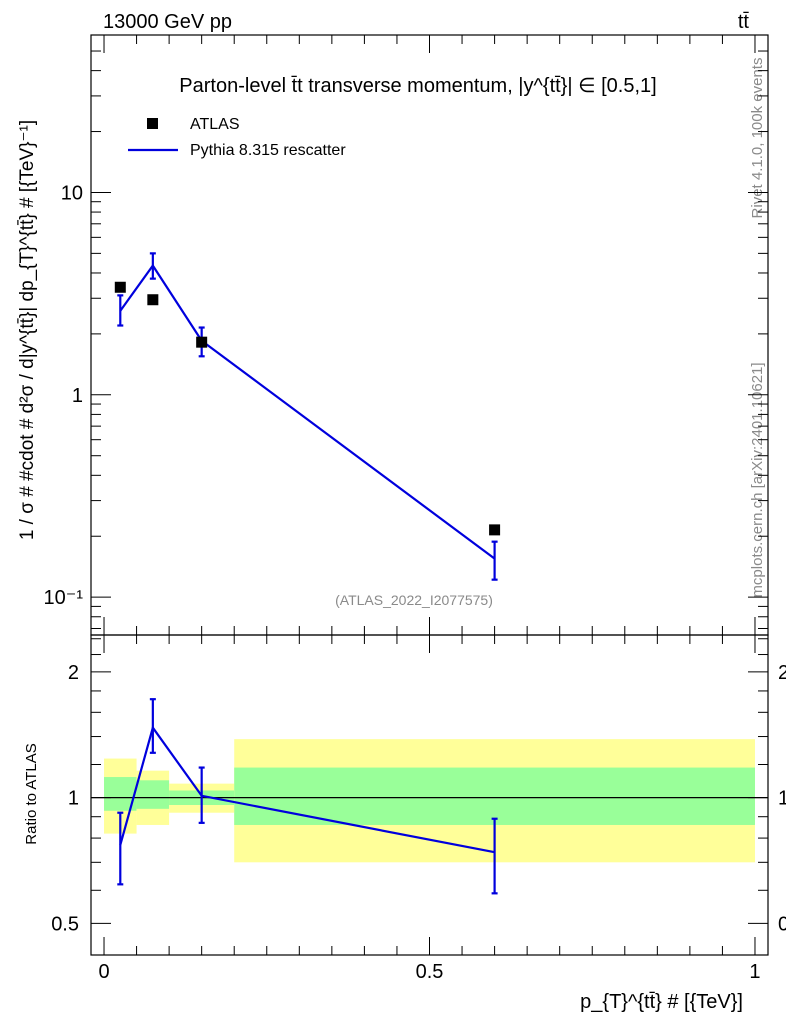 This screenshot has width=786, height=1024. I want to click on y-tick-label: 10, so click(72, 193).